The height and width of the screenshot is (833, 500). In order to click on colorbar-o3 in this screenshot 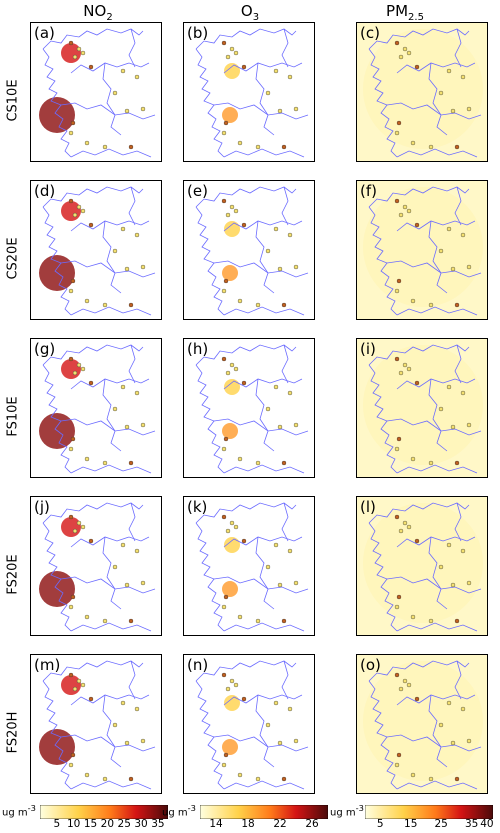, I will do `click(264, 812)`.